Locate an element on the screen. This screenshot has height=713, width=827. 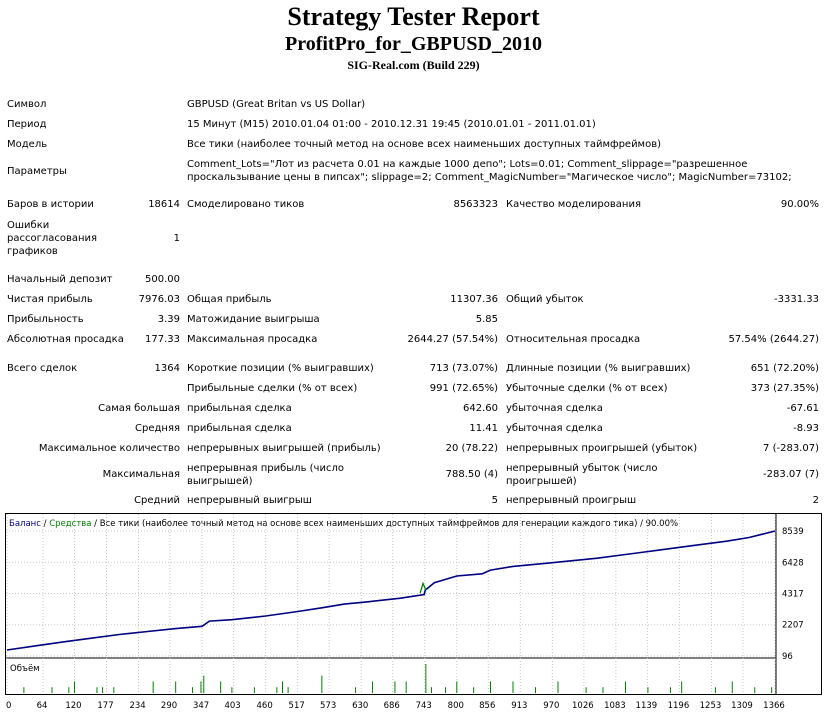
avg-loss-label: убыточная сделка is located at coordinates (554, 428).